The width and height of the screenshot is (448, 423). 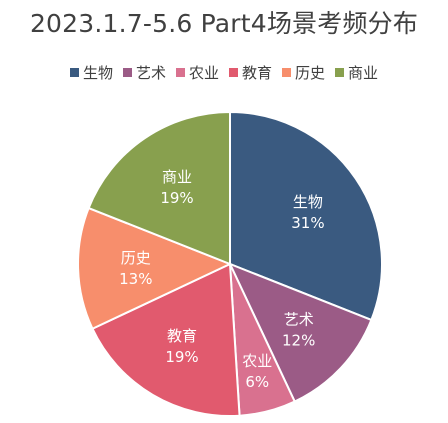 I want to click on legend-label: 教育, so click(x=257, y=73).